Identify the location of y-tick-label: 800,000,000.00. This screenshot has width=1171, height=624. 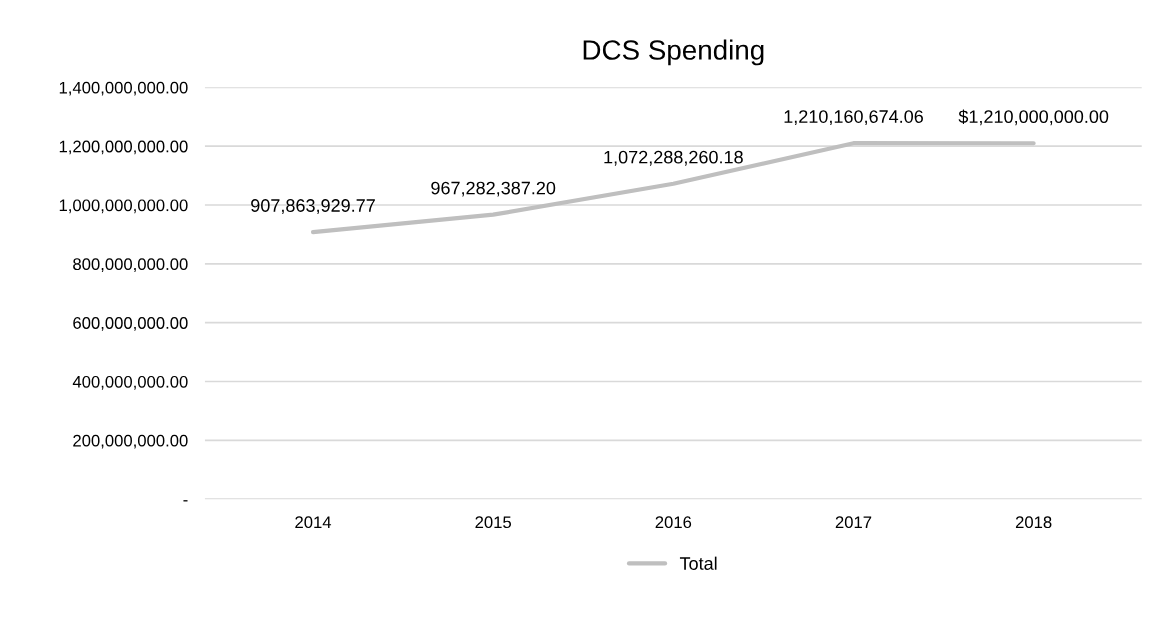
(130, 265).